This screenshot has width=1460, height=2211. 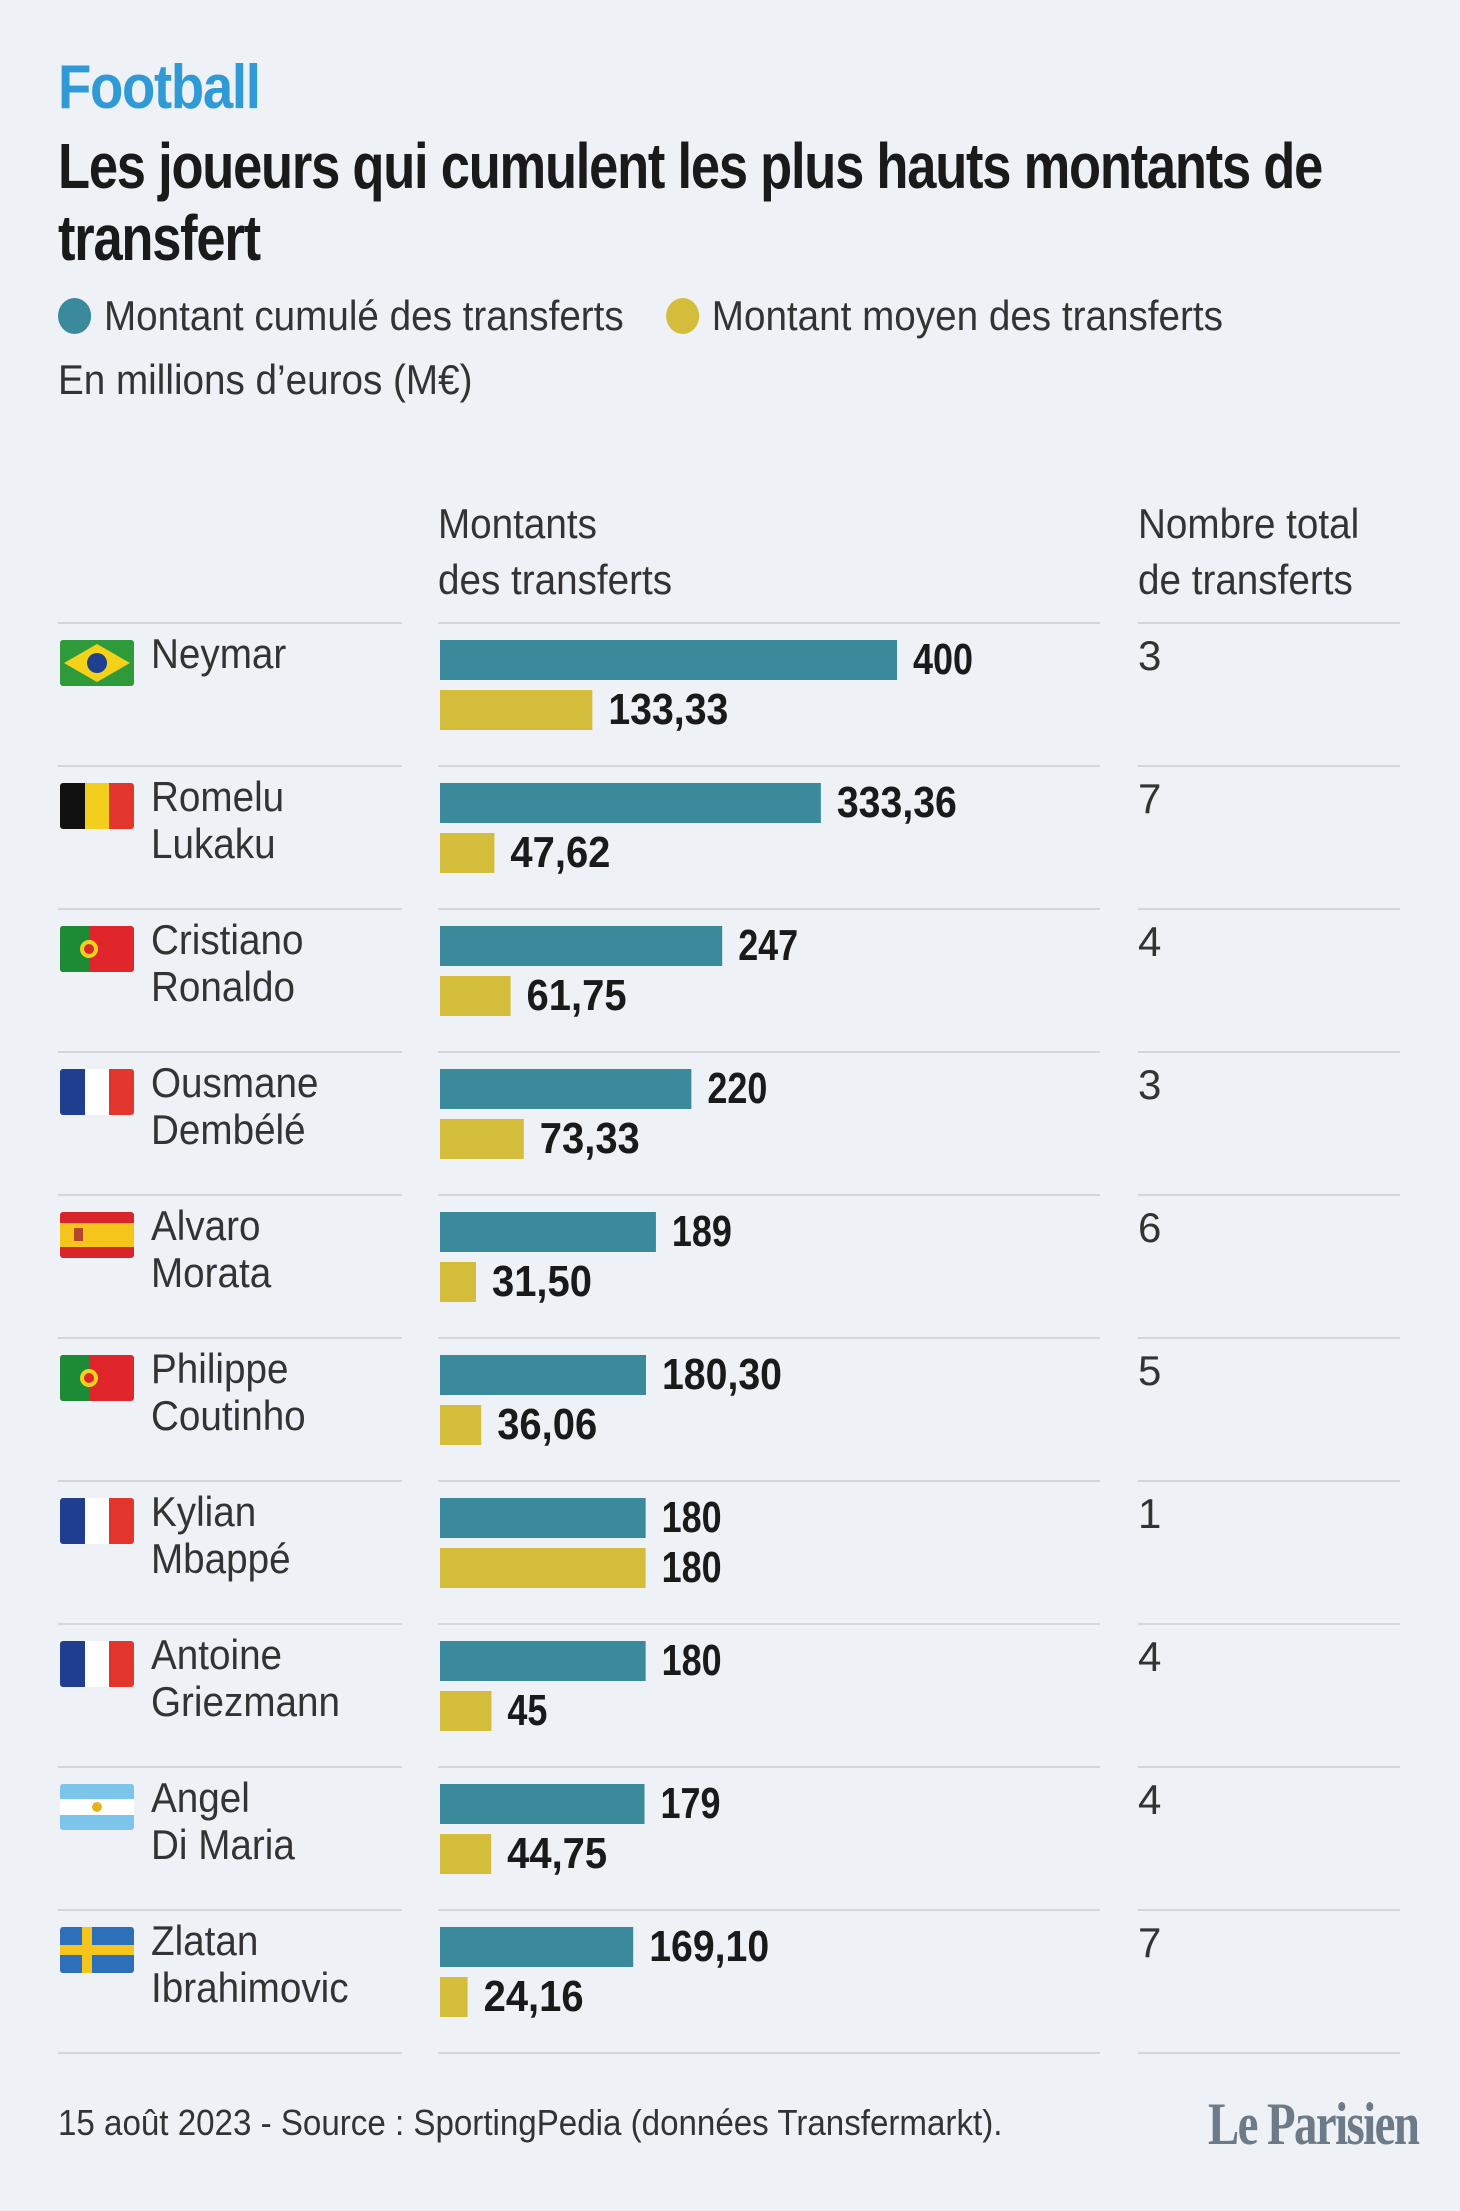 What do you see at coordinates (220, 1368) in the screenshot?
I see `player-first-name: Philippe` at bounding box center [220, 1368].